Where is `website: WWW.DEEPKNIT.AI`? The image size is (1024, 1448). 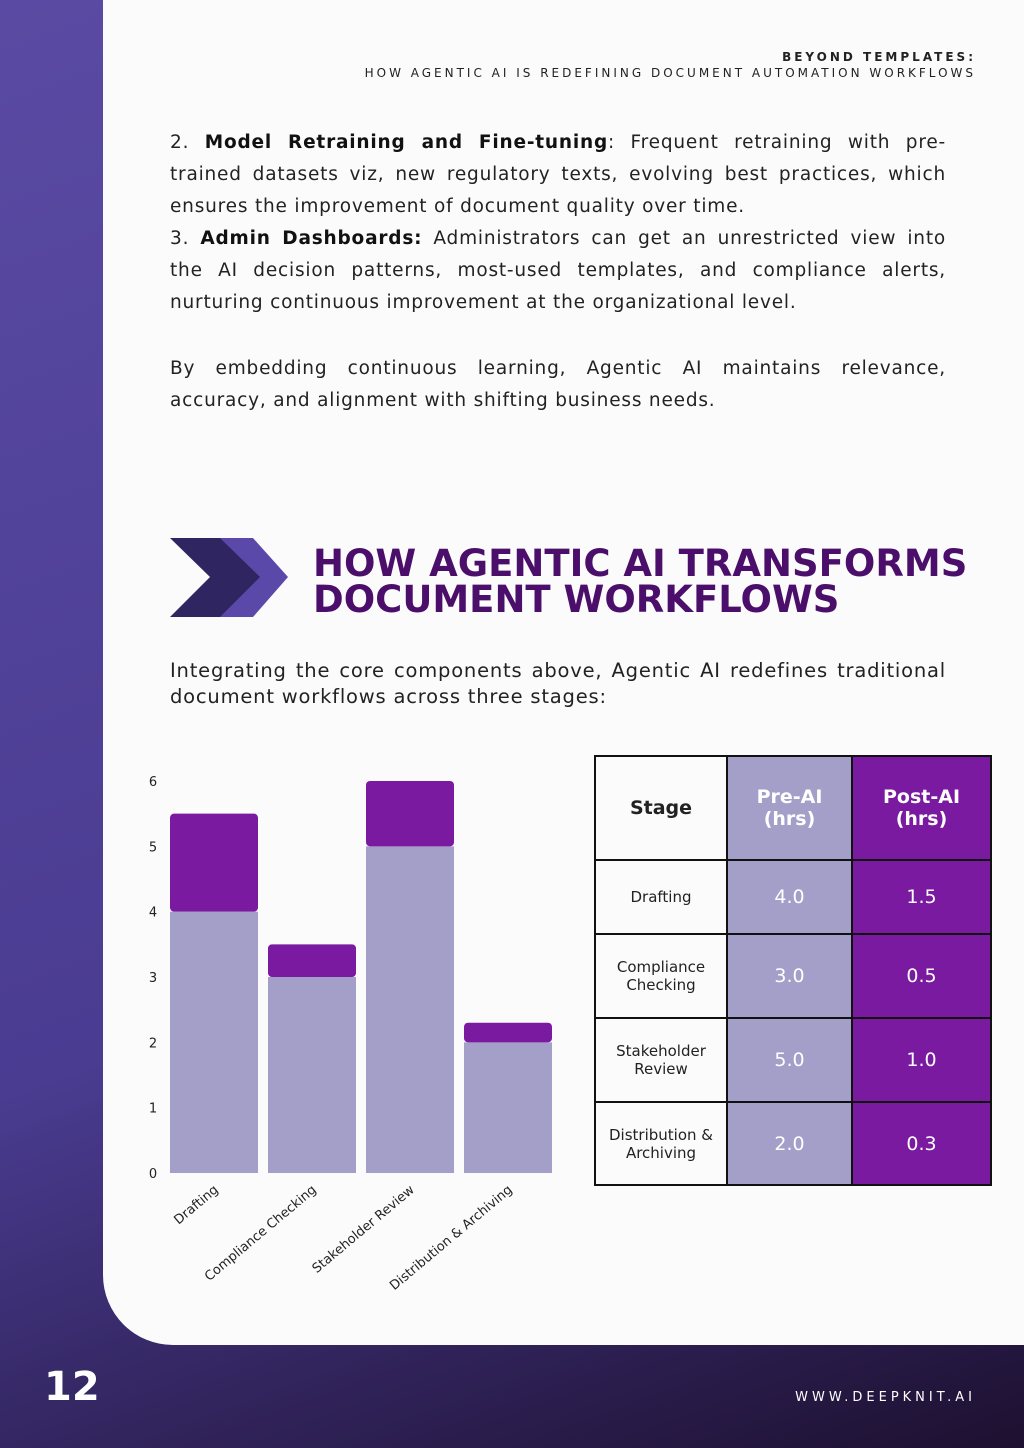 website: WWW.DEEPKNIT.AI is located at coordinates (885, 1397).